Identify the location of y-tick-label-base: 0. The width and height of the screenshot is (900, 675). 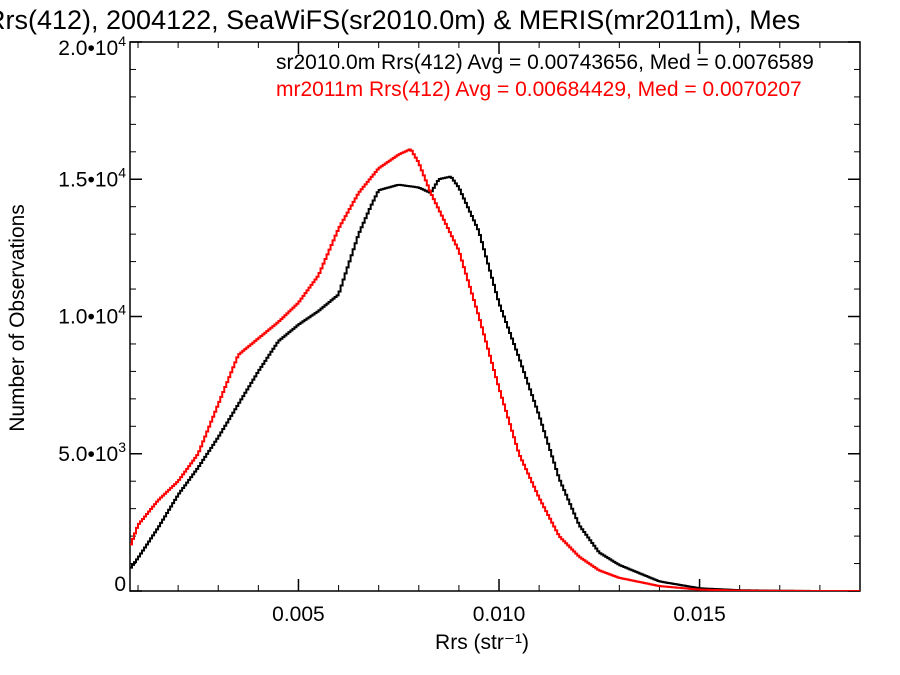
(120, 584).